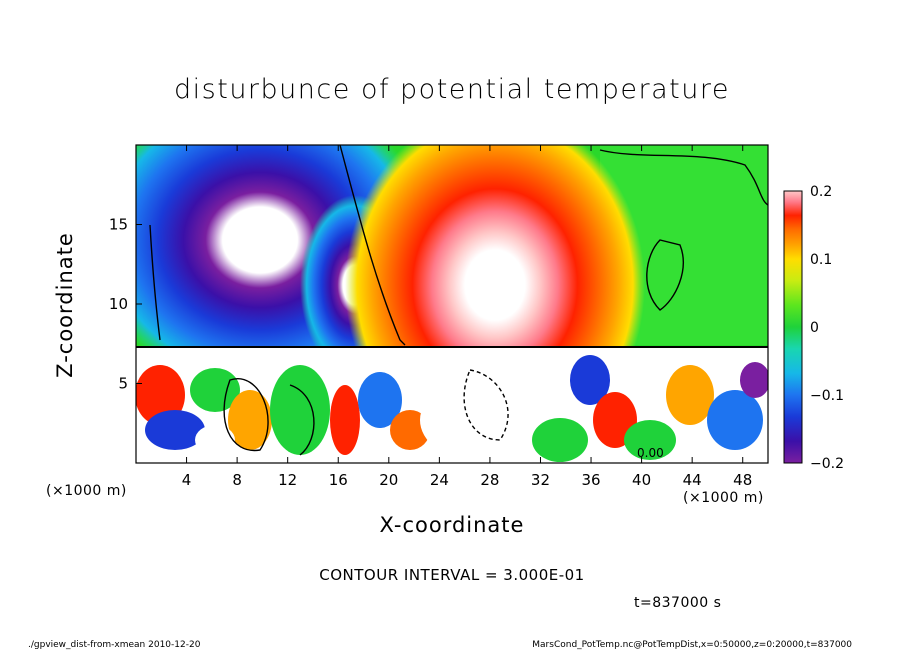 Image resolution: width=904 pixels, height=654 pixels. What do you see at coordinates (65, 305) in the screenshot?
I see `y-axis-label: Z-coordinate` at bounding box center [65, 305].